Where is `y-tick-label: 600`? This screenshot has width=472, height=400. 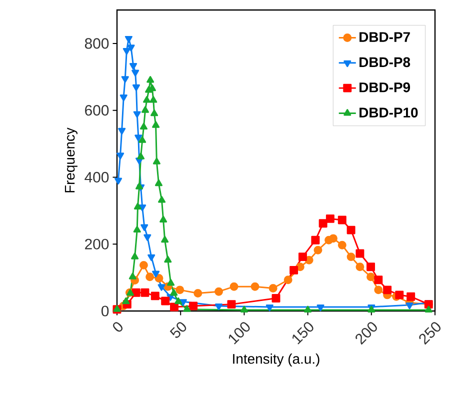 y-tick-label: 600 is located at coordinates (97, 110).